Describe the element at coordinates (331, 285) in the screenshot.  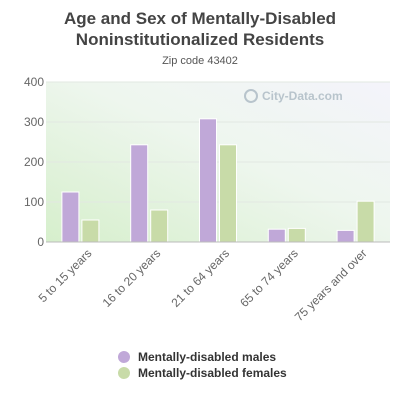
I see `x-tick-label: 75 years and over` at that location.